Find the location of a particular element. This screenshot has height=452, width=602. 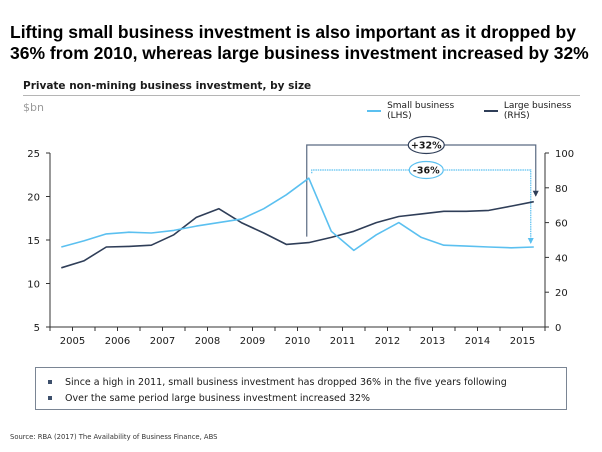

annotations: +32% -36% is located at coordinates (422, 189).